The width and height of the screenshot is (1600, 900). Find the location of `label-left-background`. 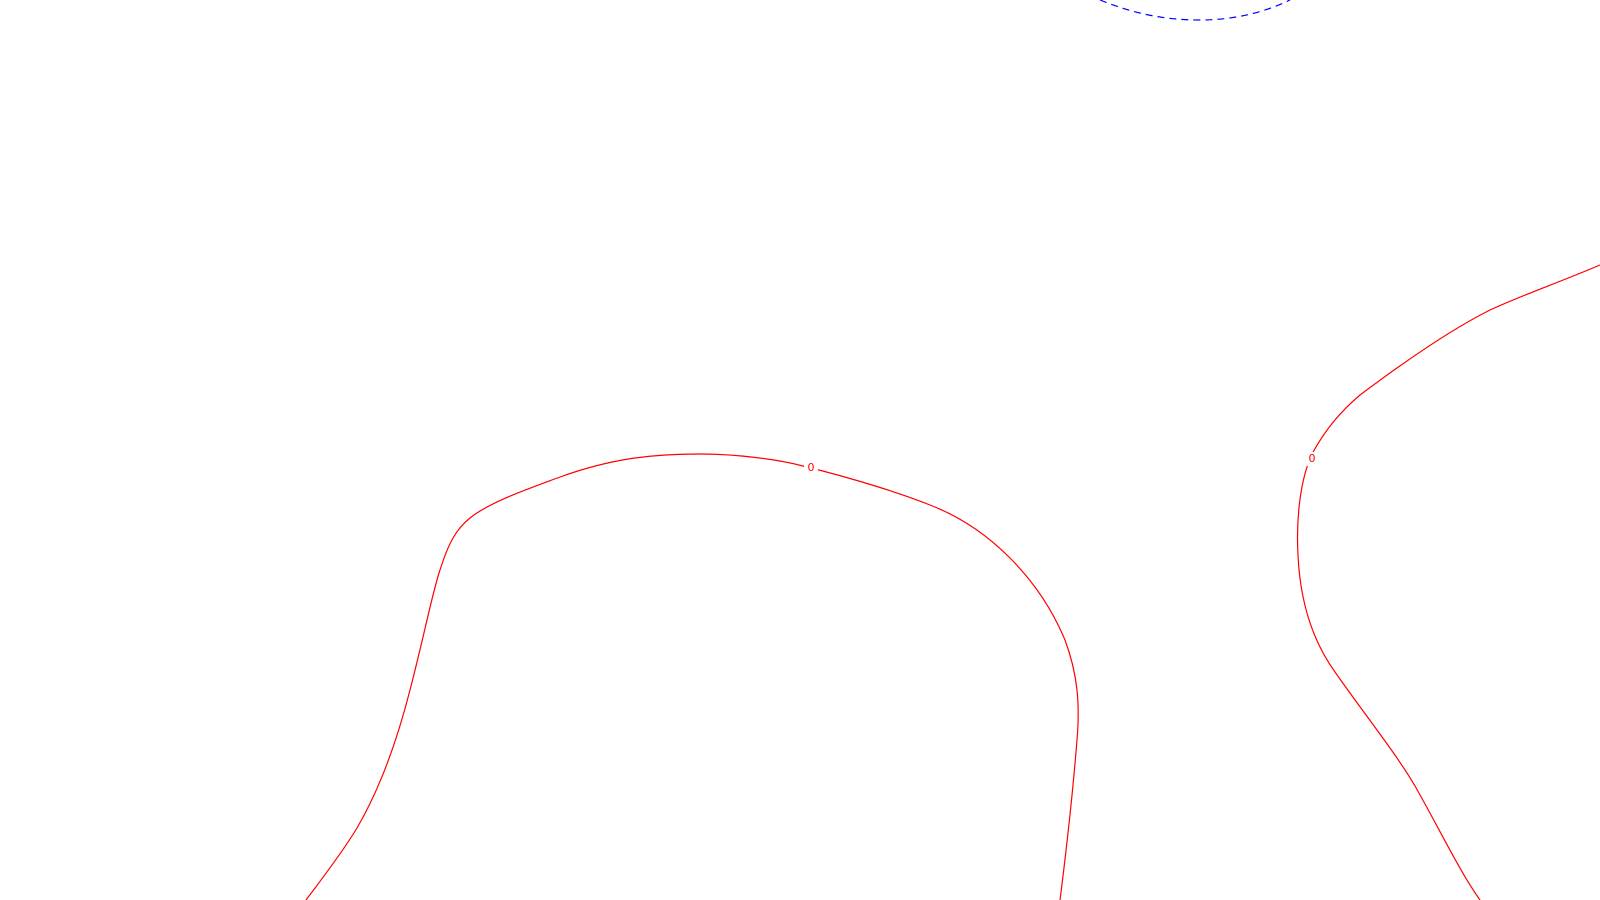

label-left-background is located at coordinates (811, 468).